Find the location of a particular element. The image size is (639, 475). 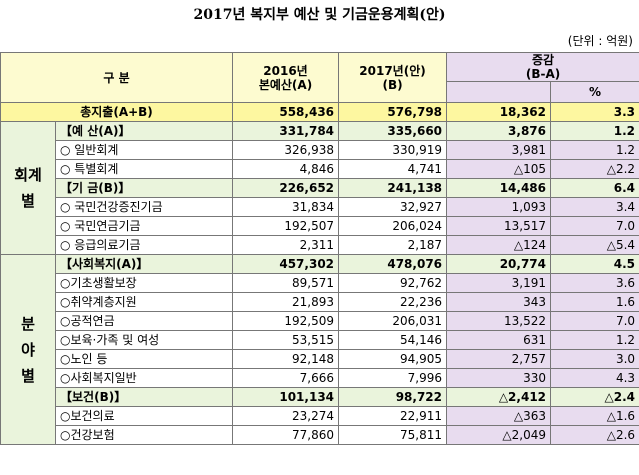

value-cell: 226,652 is located at coordinates (286, 188).